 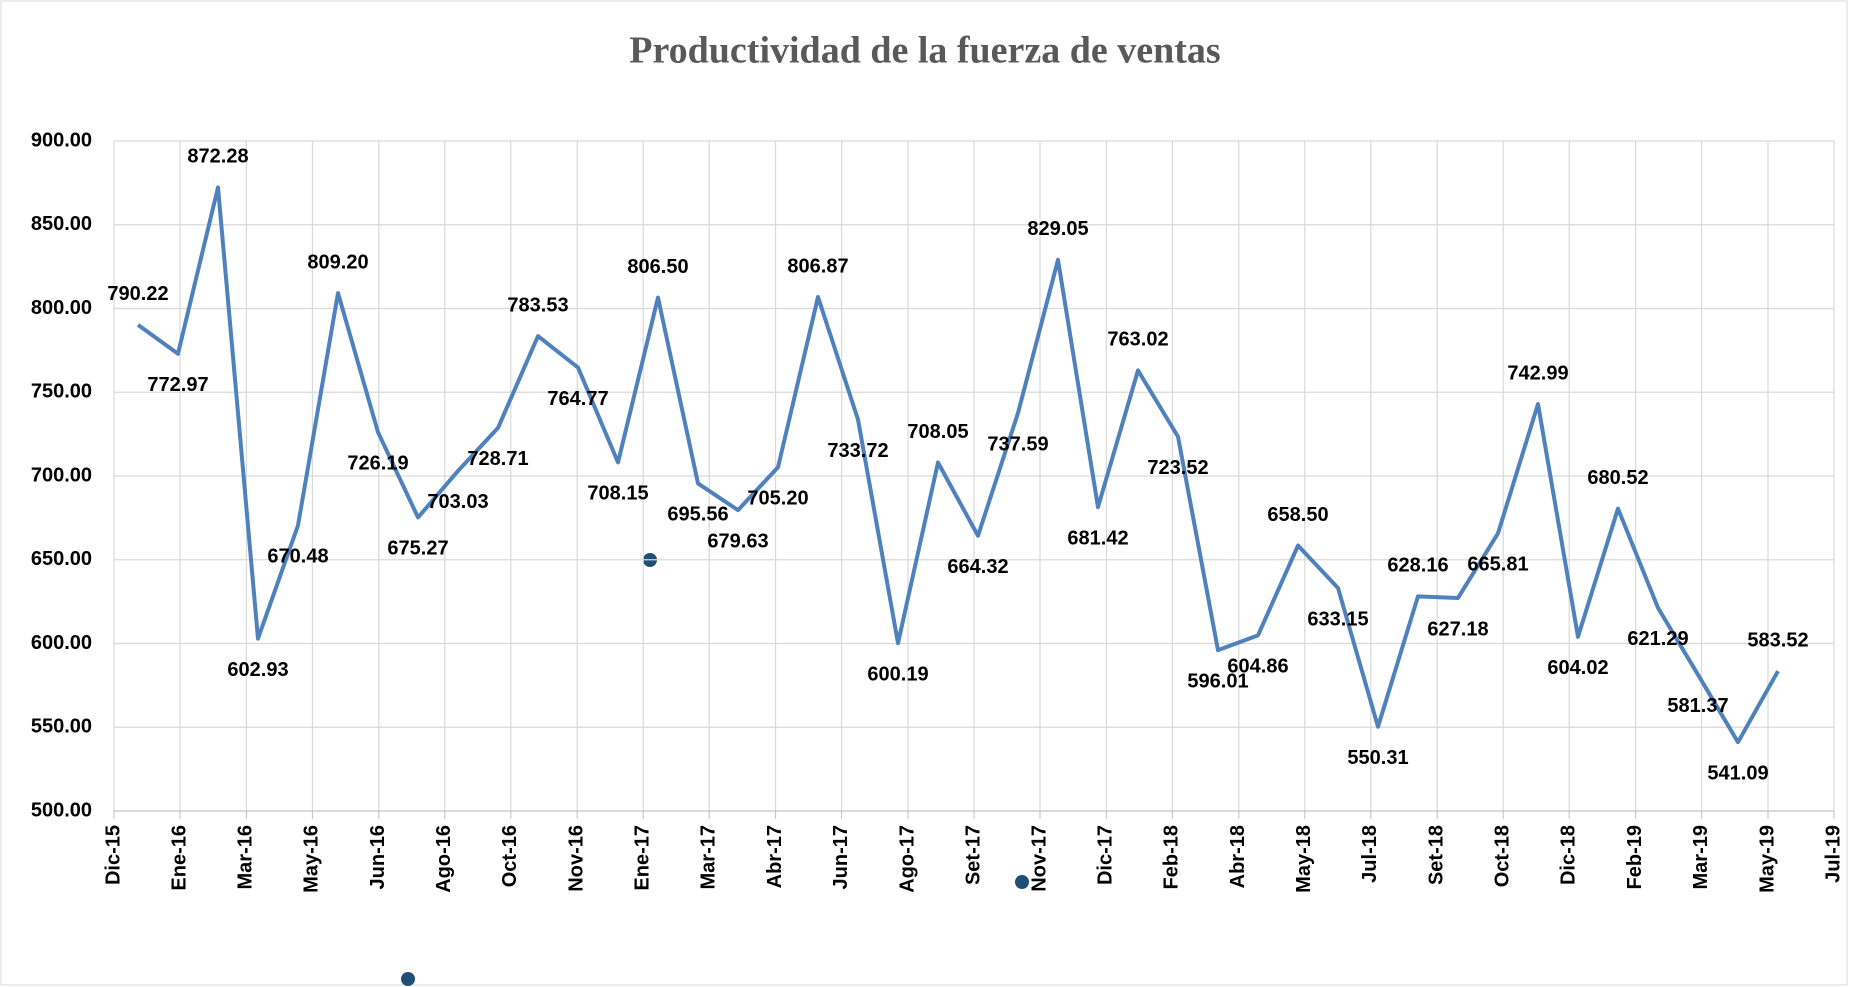 I want to click on data-label: 665.81, so click(x=1497, y=565).